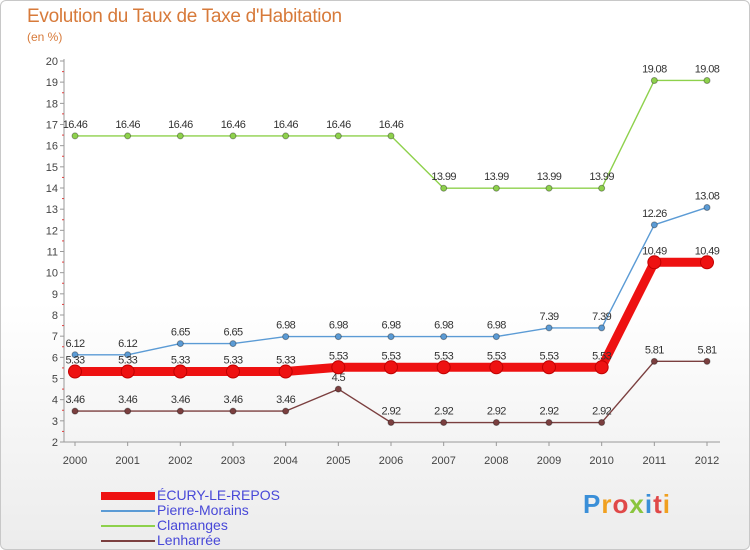 Image resolution: width=750 pixels, height=550 pixels. Describe the element at coordinates (189, 540) in the screenshot. I see `legend-label: Lenharrée` at that location.